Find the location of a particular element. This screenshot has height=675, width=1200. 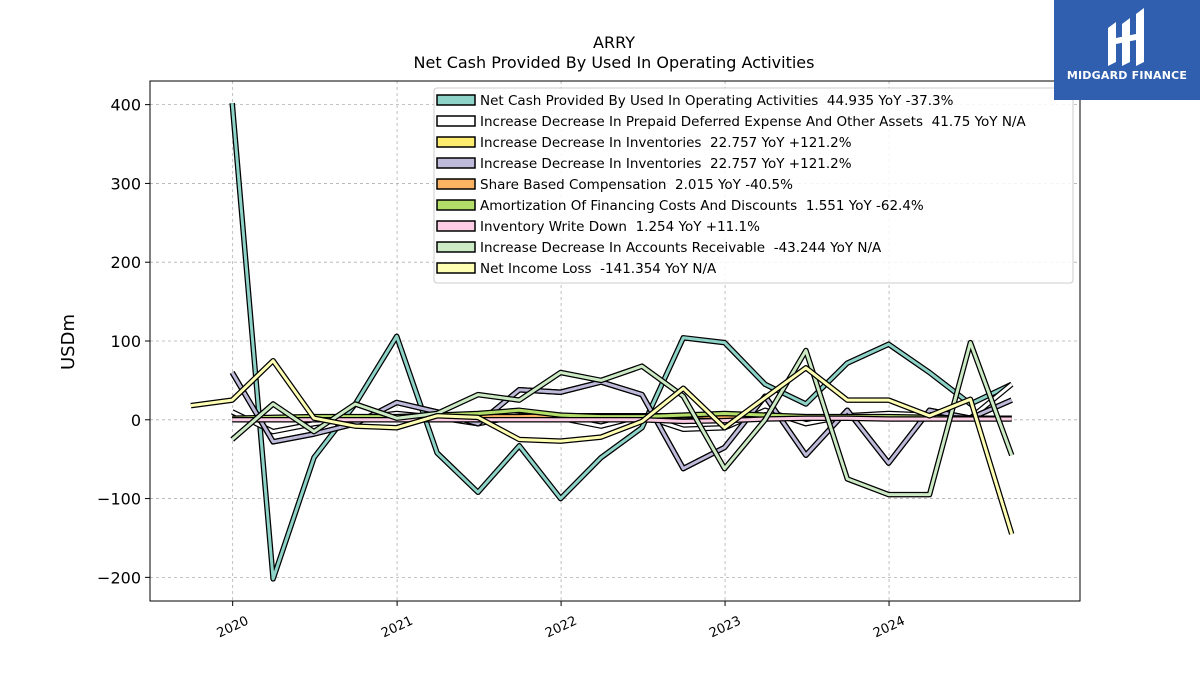

x-tick-label: 2021 is located at coordinates (397, 628).